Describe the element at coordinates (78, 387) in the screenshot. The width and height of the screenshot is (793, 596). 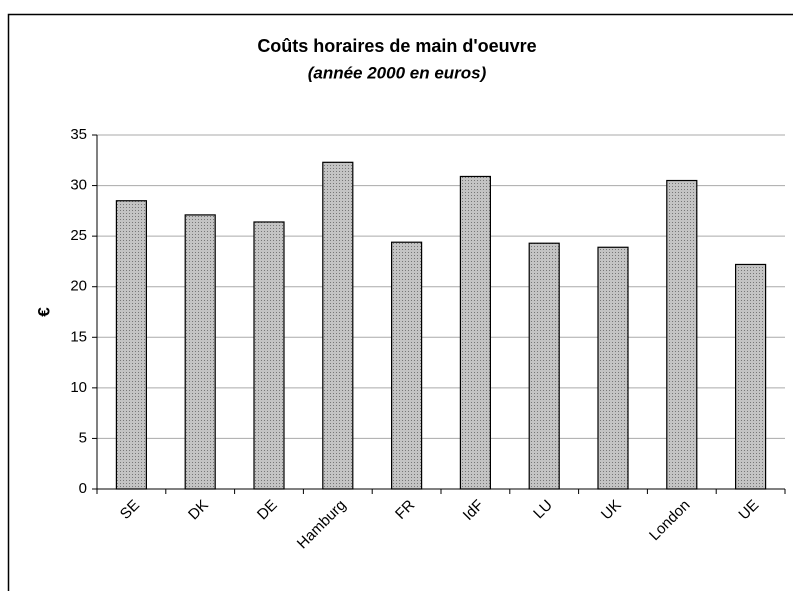
I see `y-tick-label: 10` at that location.